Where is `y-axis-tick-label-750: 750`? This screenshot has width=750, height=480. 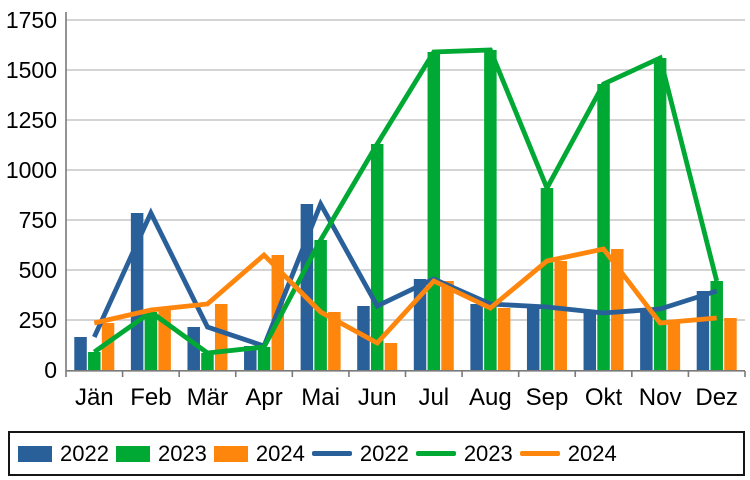
y-axis-tick-label-750: 750 is located at coordinates (38, 220).